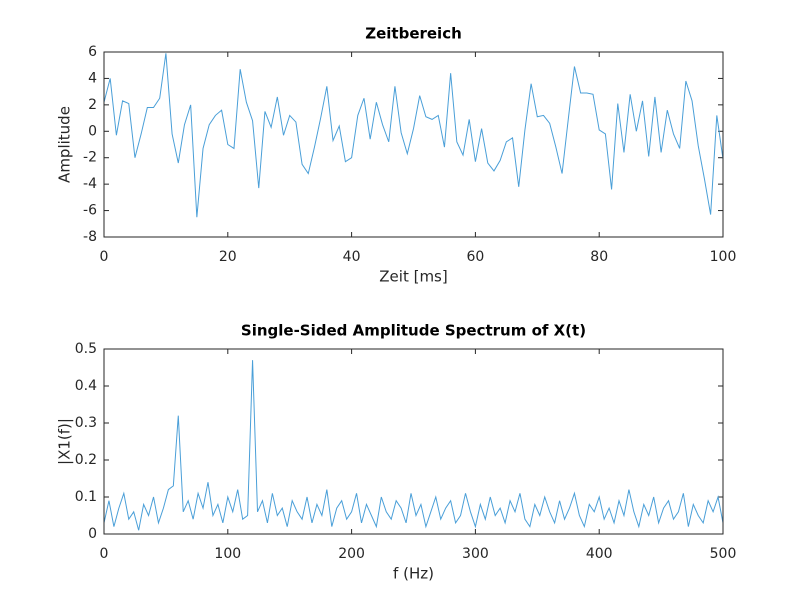 This screenshot has height=600, width=800. What do you see at coordinates (86, 349) in the screenshot?
I see `y-tick-label: 0.5` at bounding box center [86, 349].